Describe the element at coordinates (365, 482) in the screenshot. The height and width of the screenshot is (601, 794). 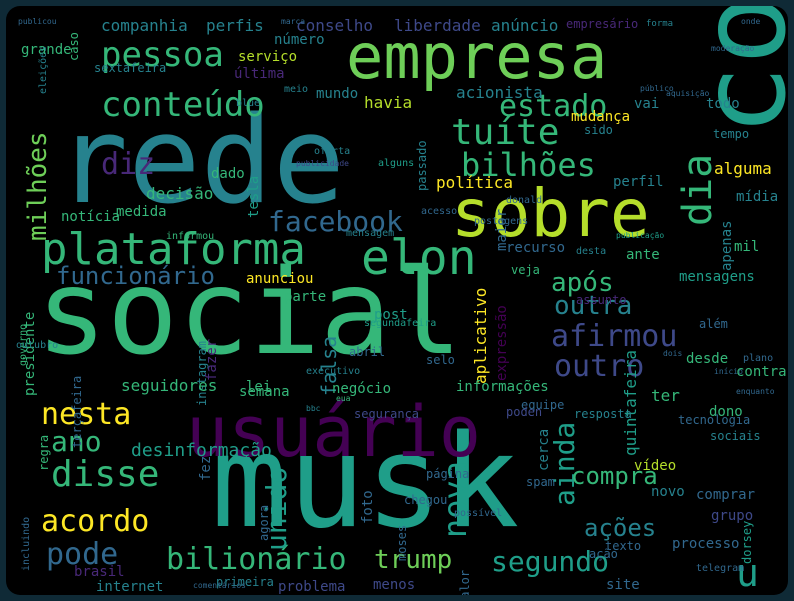
I see `cloud-word: musk` at that location.